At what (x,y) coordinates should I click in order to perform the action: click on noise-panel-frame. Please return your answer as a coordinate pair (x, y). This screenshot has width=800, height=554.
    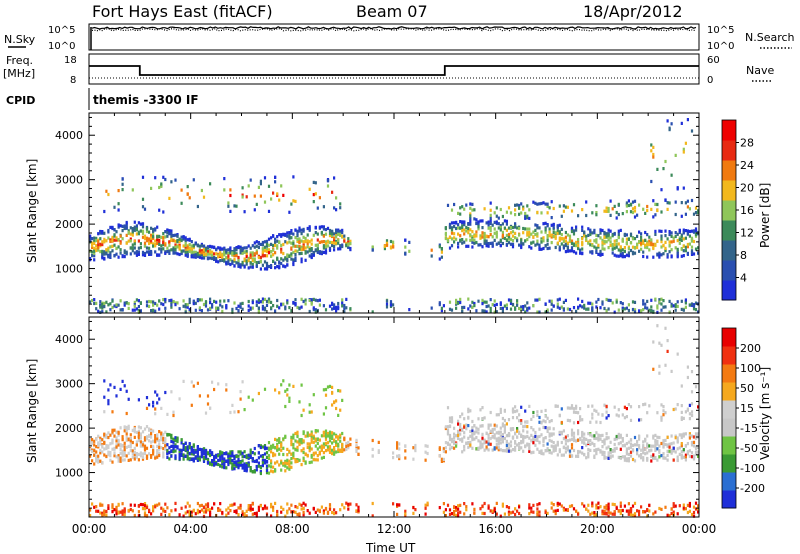
    Looking at the image, I should click on (394, 37).